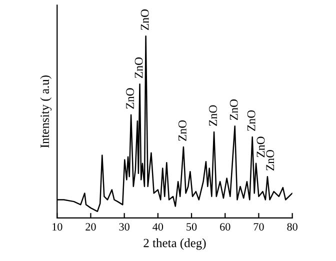 This screenshot has width=336, height=261. I want to click on x-axis-title: 2 theta (deg), so click(175, 244).